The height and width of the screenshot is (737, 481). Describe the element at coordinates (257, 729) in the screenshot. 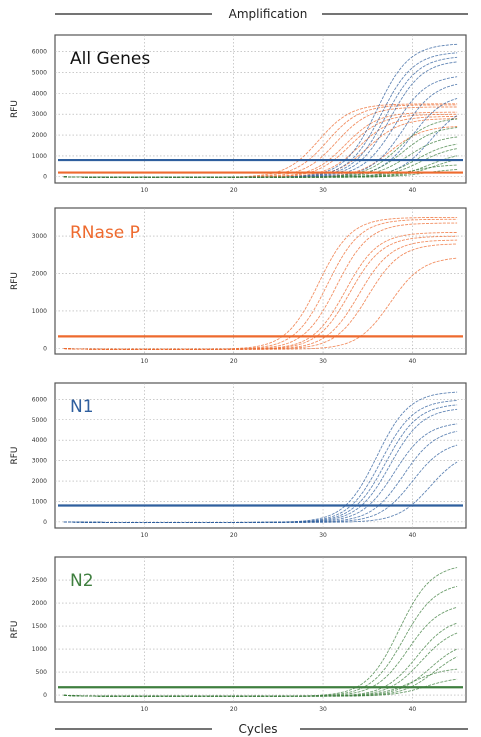

I see `bottom-caption: Cycles` at that location.